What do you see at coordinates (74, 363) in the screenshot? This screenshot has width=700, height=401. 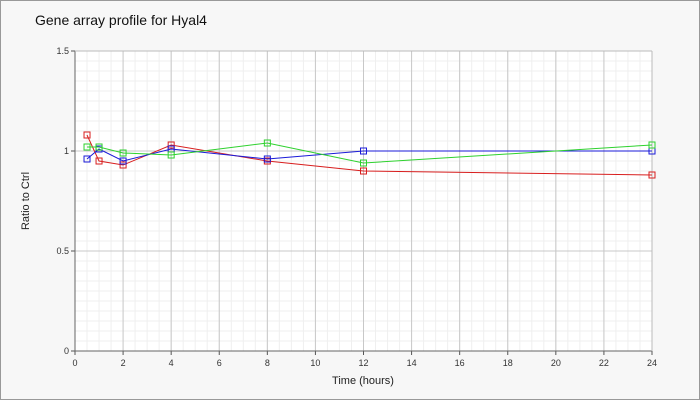 I see `x-tick-label: 0` at bounding box center [74, 363].